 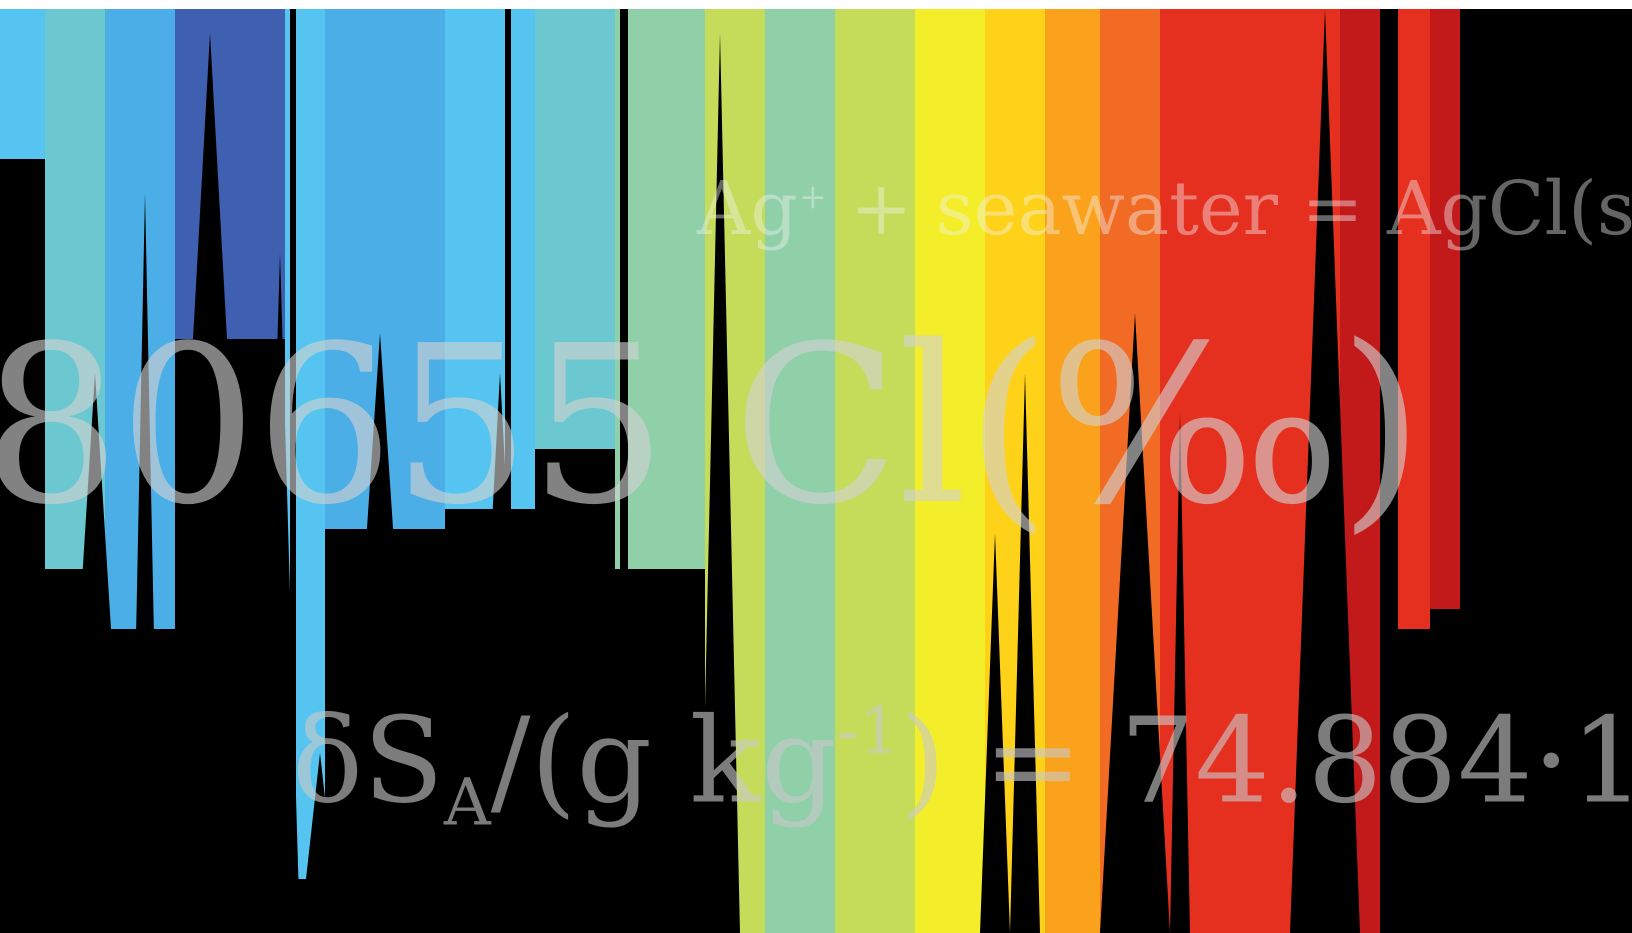 I want to click on right-black-panel, so click(x=1551, y=471).